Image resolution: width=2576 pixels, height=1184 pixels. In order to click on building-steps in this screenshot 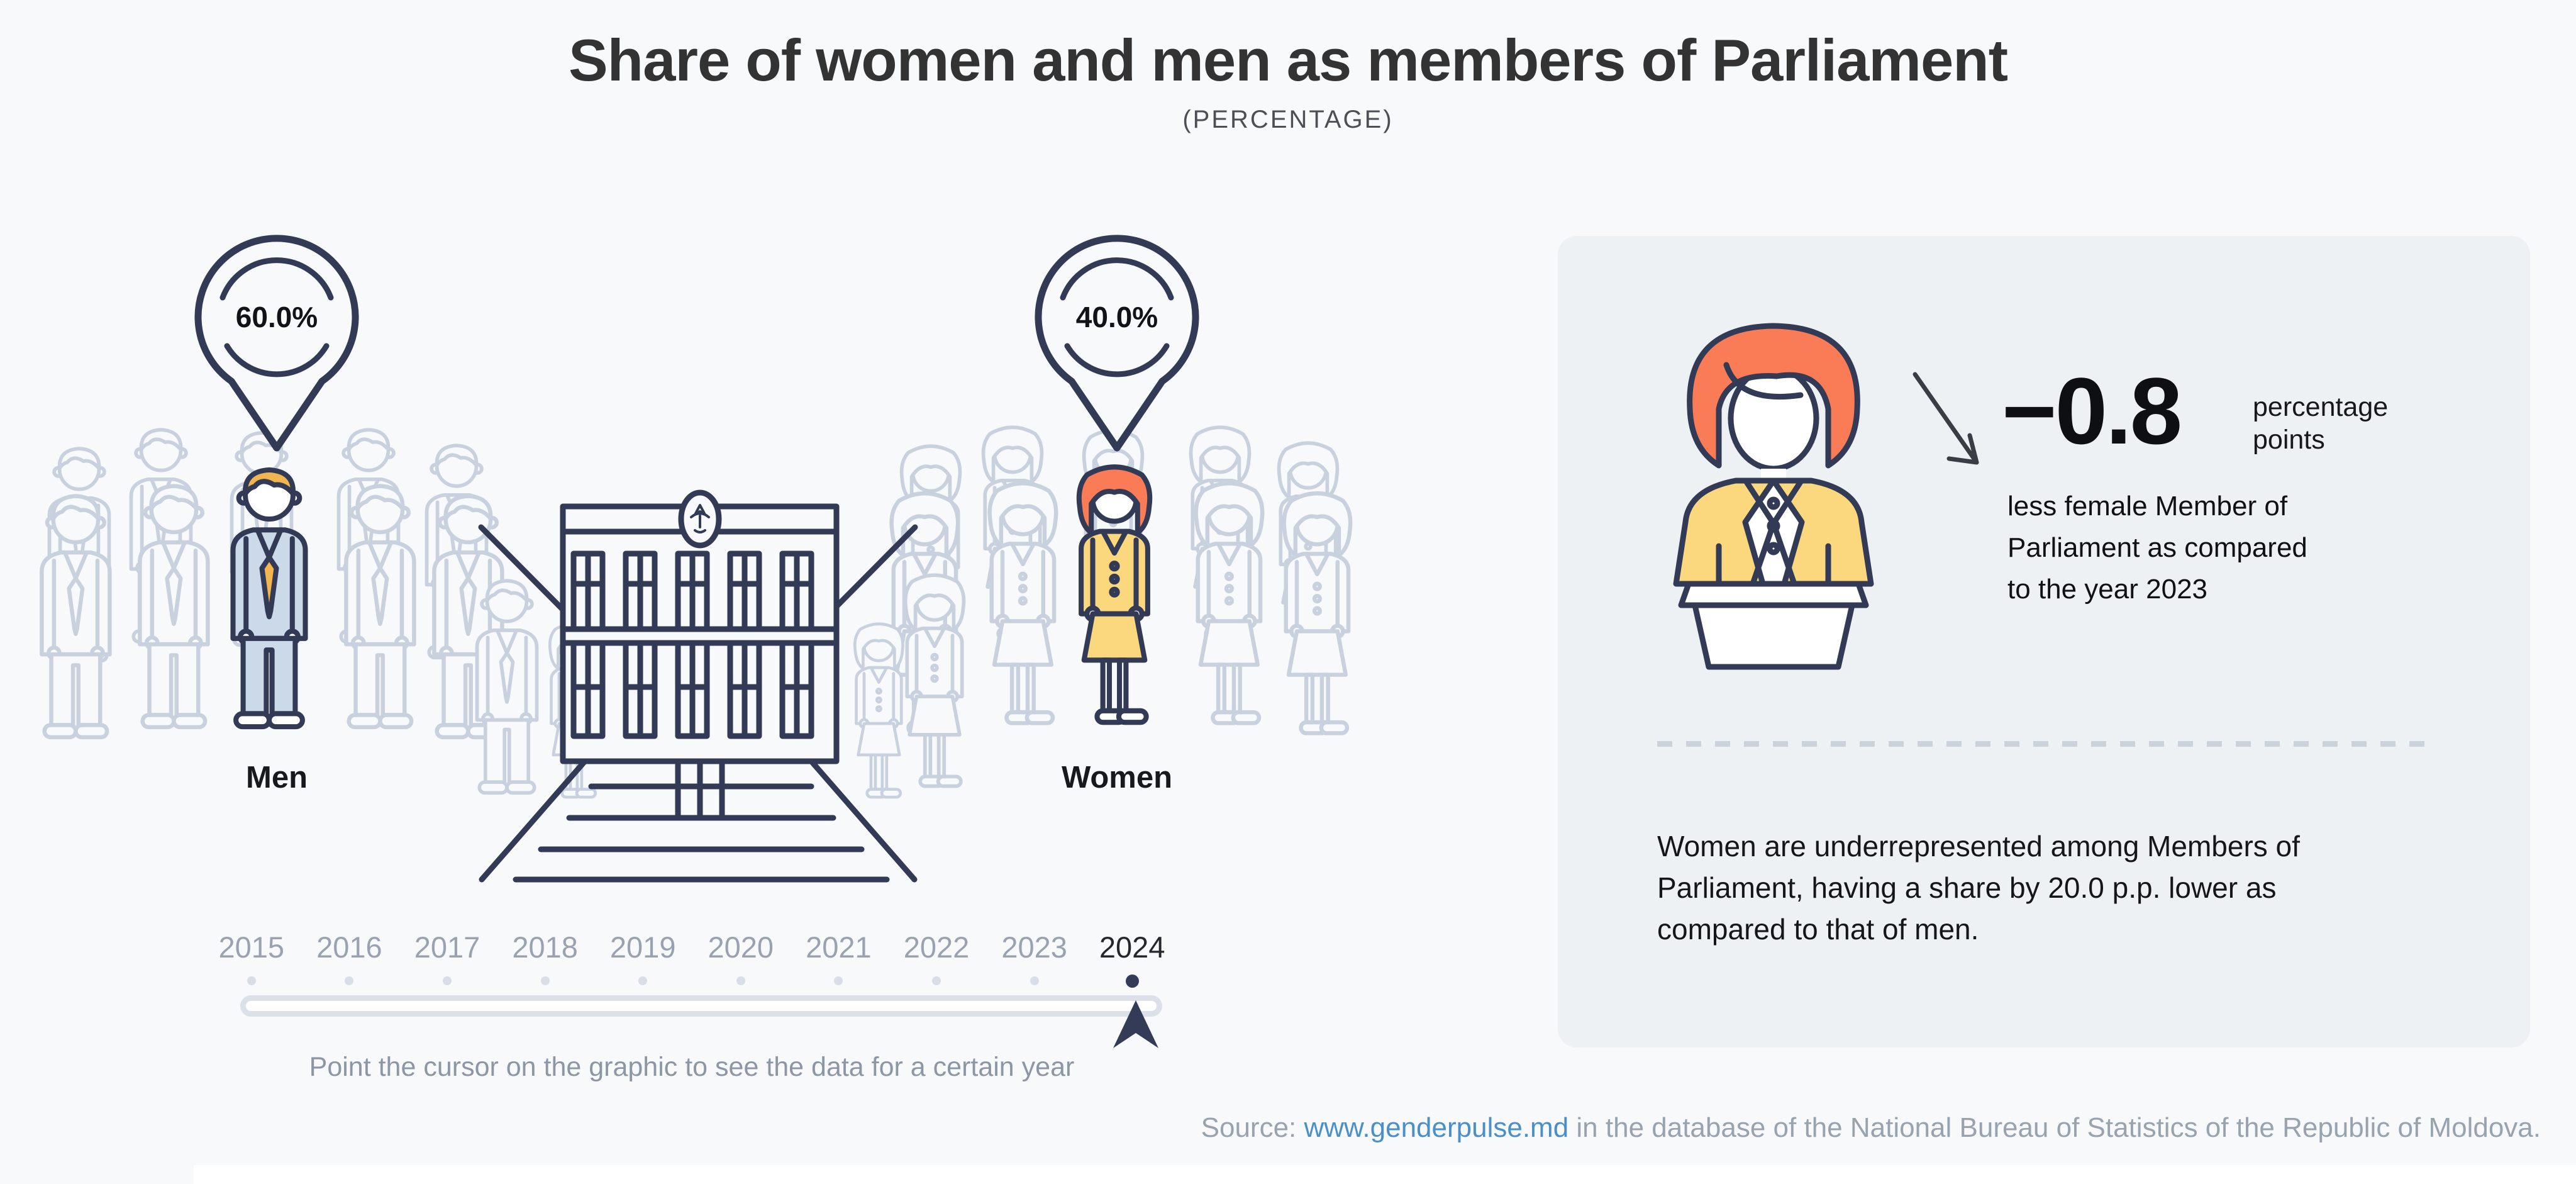, I will do `click(701, 833)`.